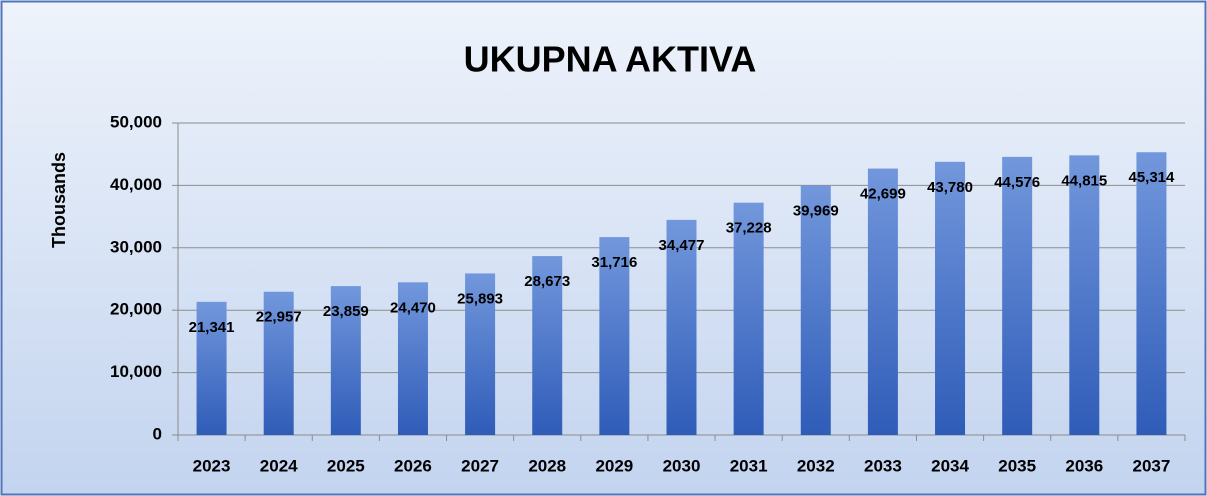 The image size is (1207, 496). Describe the element at coordinates (610, 59) in the screenshot. I see `chart-title: UKUPNA AKTIVA` at that location.